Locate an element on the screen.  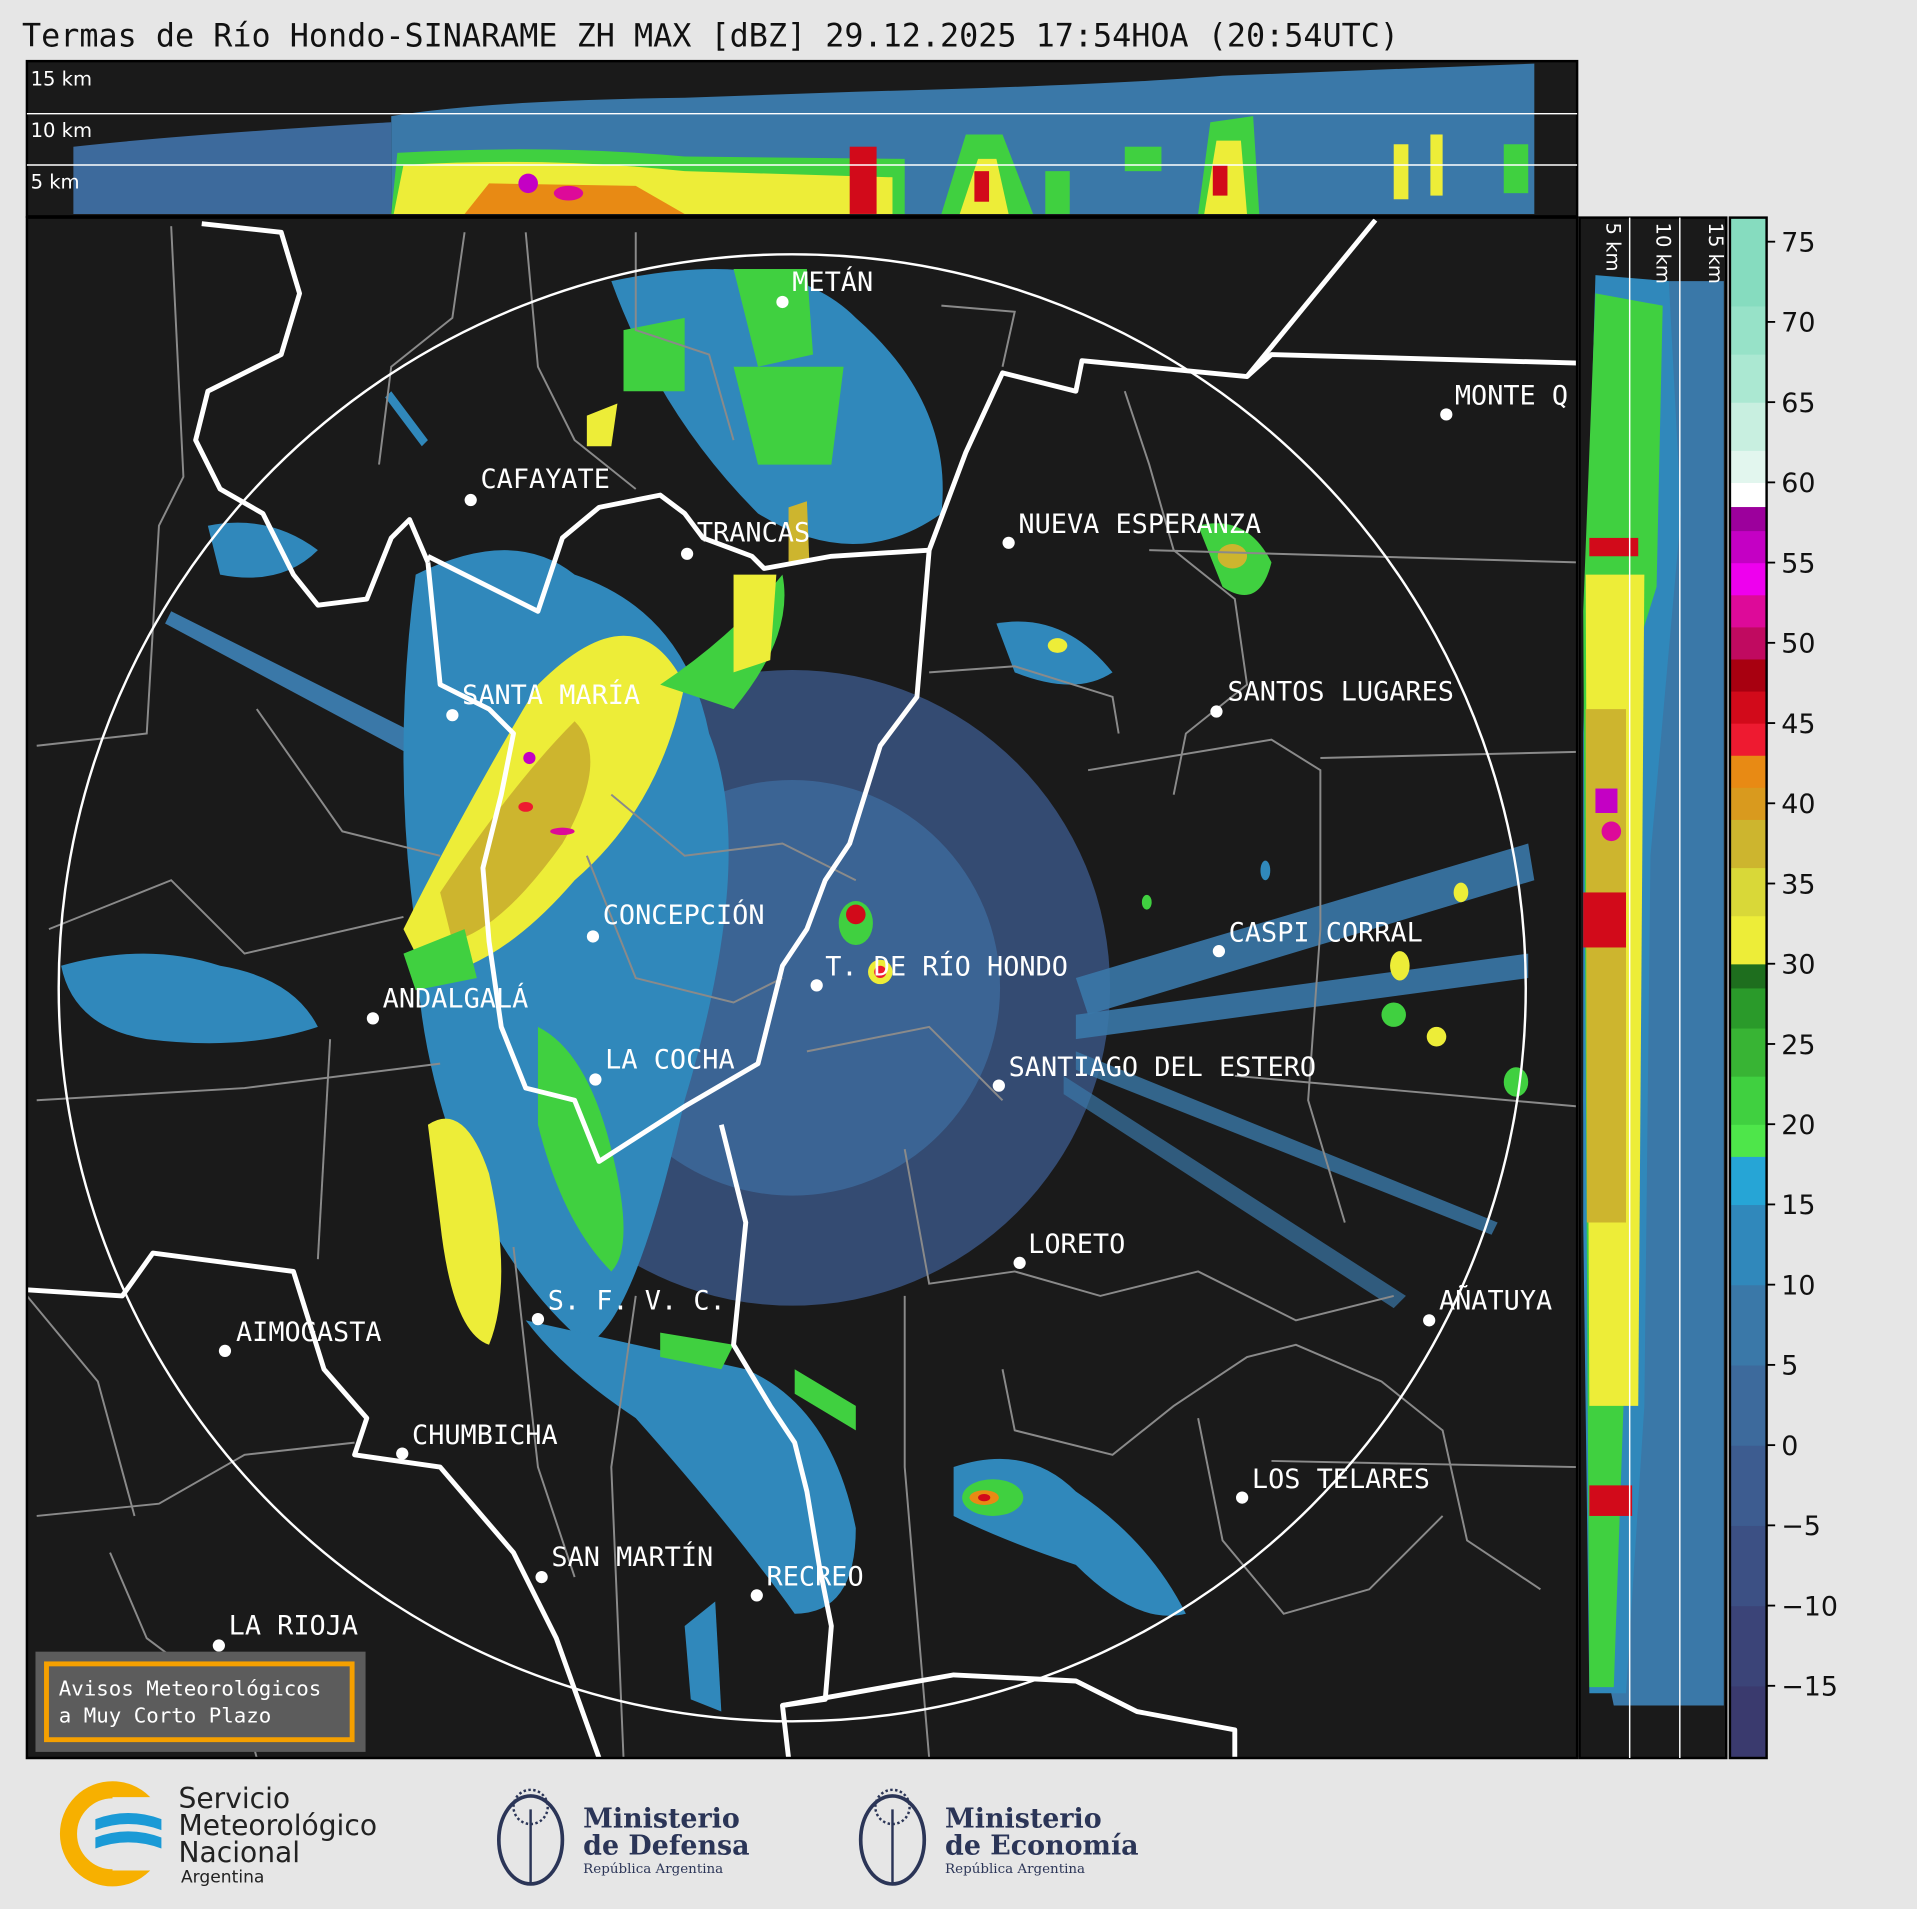
colorbar-tick-label: 35 is located at coordinates (1798, 884).